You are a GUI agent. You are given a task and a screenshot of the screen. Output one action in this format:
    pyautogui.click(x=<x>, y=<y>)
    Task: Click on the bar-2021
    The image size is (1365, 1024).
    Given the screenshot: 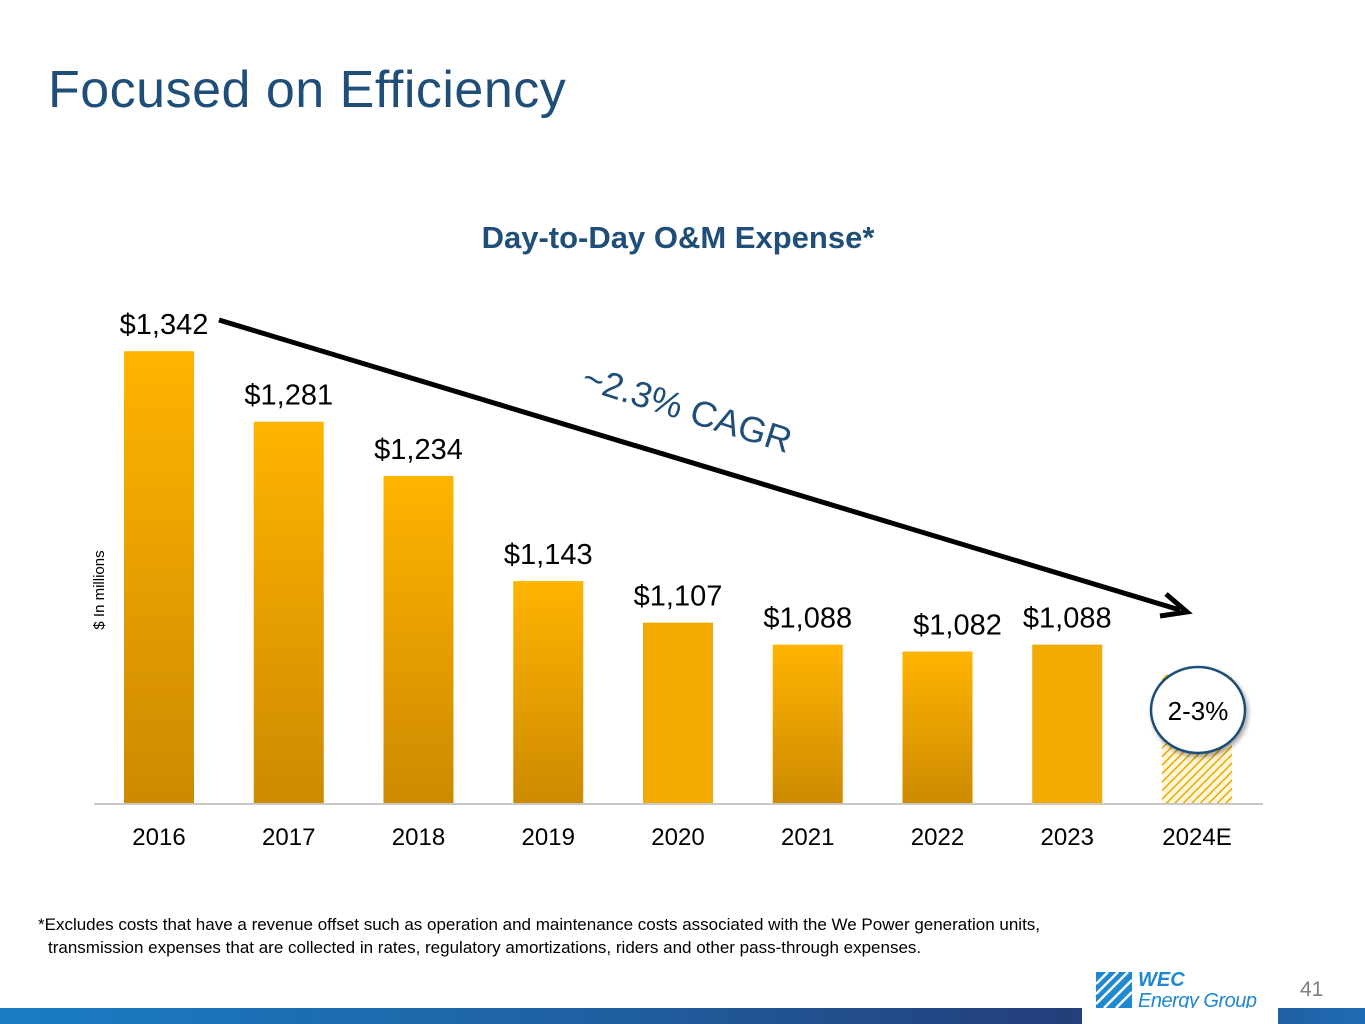 What is the action you would take?
    pyautogui.click(x=807, y=724)
    